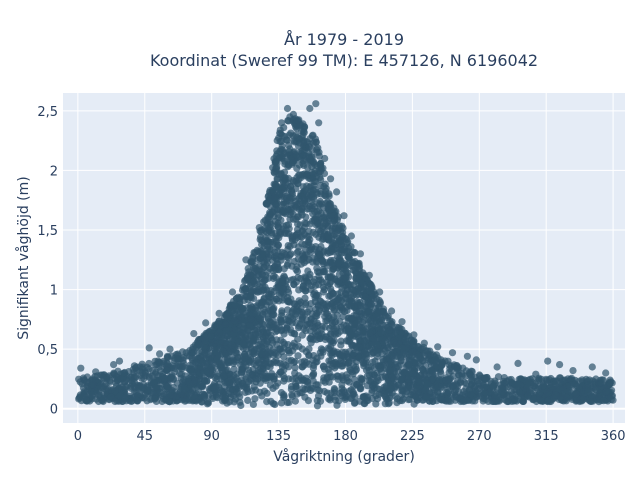 This screenshot has height=480, width=640. What do you see at coordinates (344, 456) in the screenshot?
I see `x-axis-title: Vågriktning (grader)` at bounding box center [344, 456].